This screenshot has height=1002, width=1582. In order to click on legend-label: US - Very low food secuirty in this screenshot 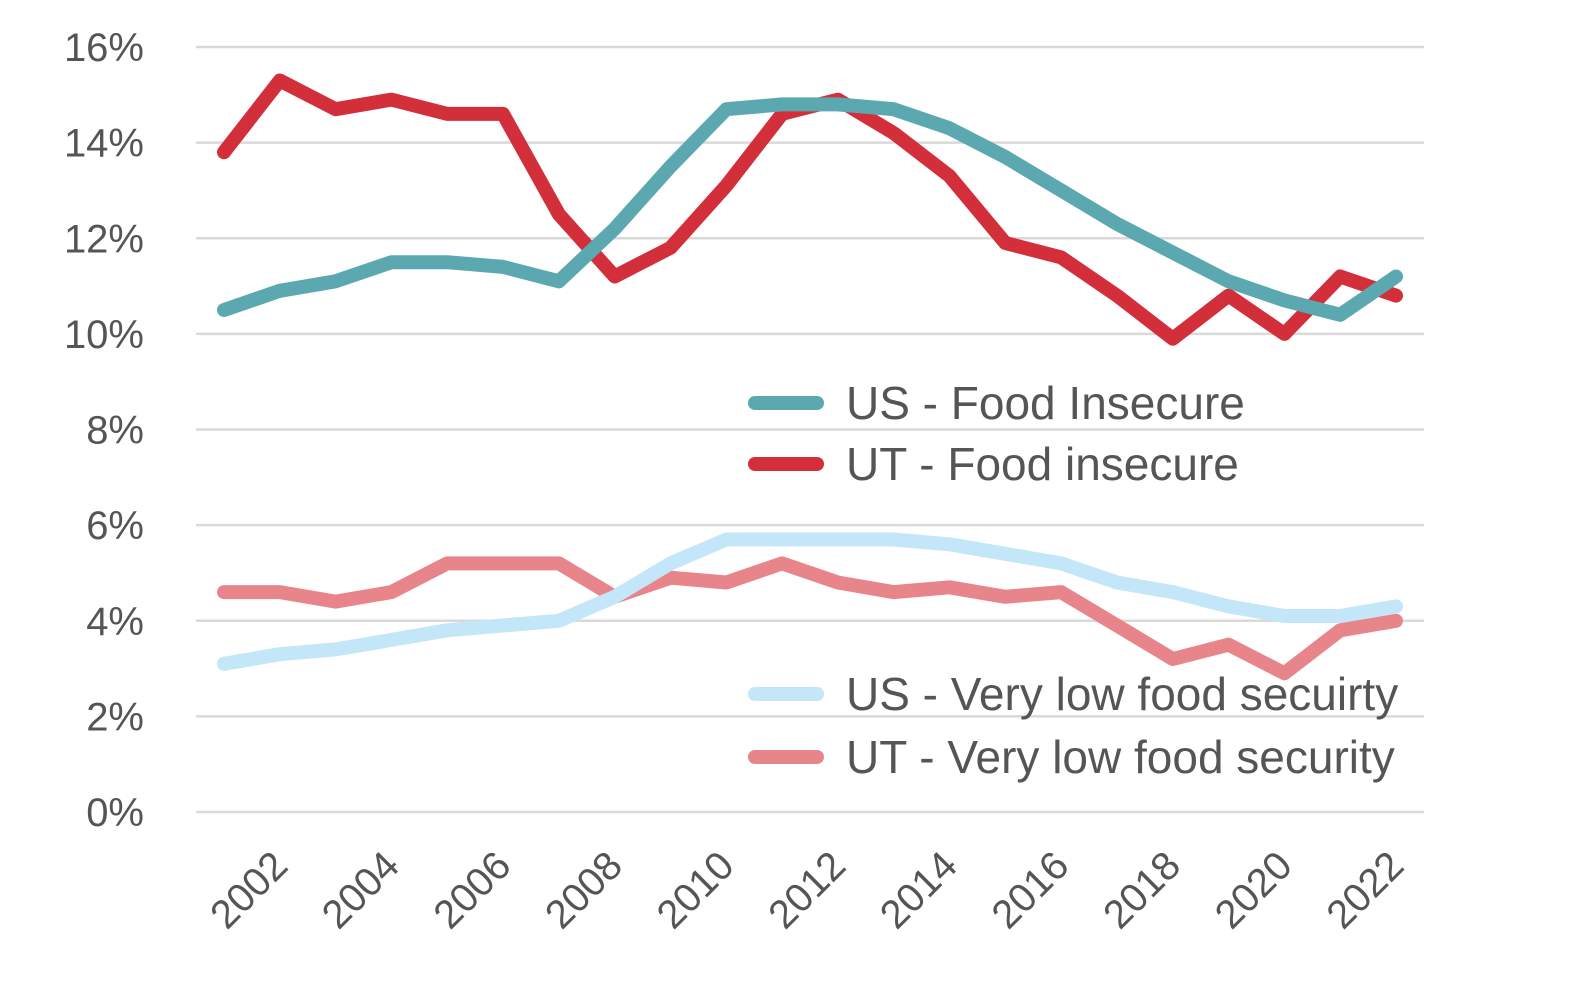, I will do `click(1122, 694)`.